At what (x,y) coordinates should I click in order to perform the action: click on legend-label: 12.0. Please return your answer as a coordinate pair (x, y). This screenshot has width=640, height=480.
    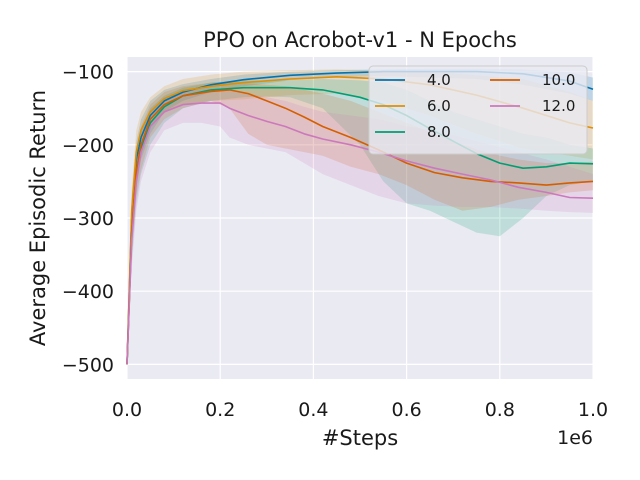
    Looking at the image, I should click on (558, 106).